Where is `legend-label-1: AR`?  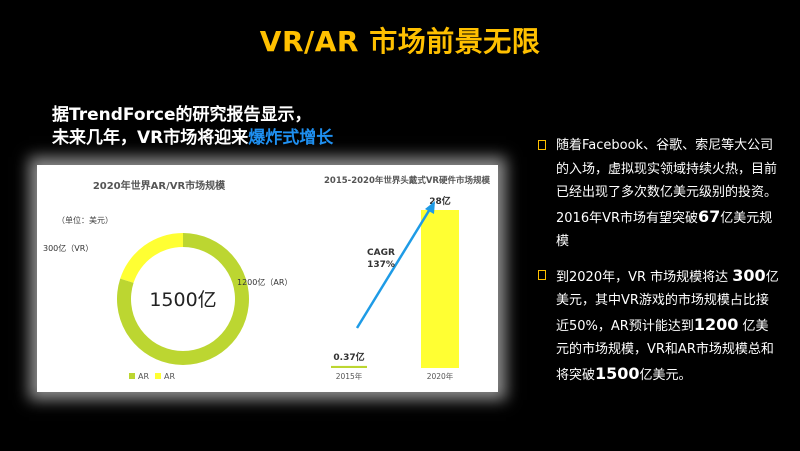
legend-label-1: AR is located at coordinates (143, 376).